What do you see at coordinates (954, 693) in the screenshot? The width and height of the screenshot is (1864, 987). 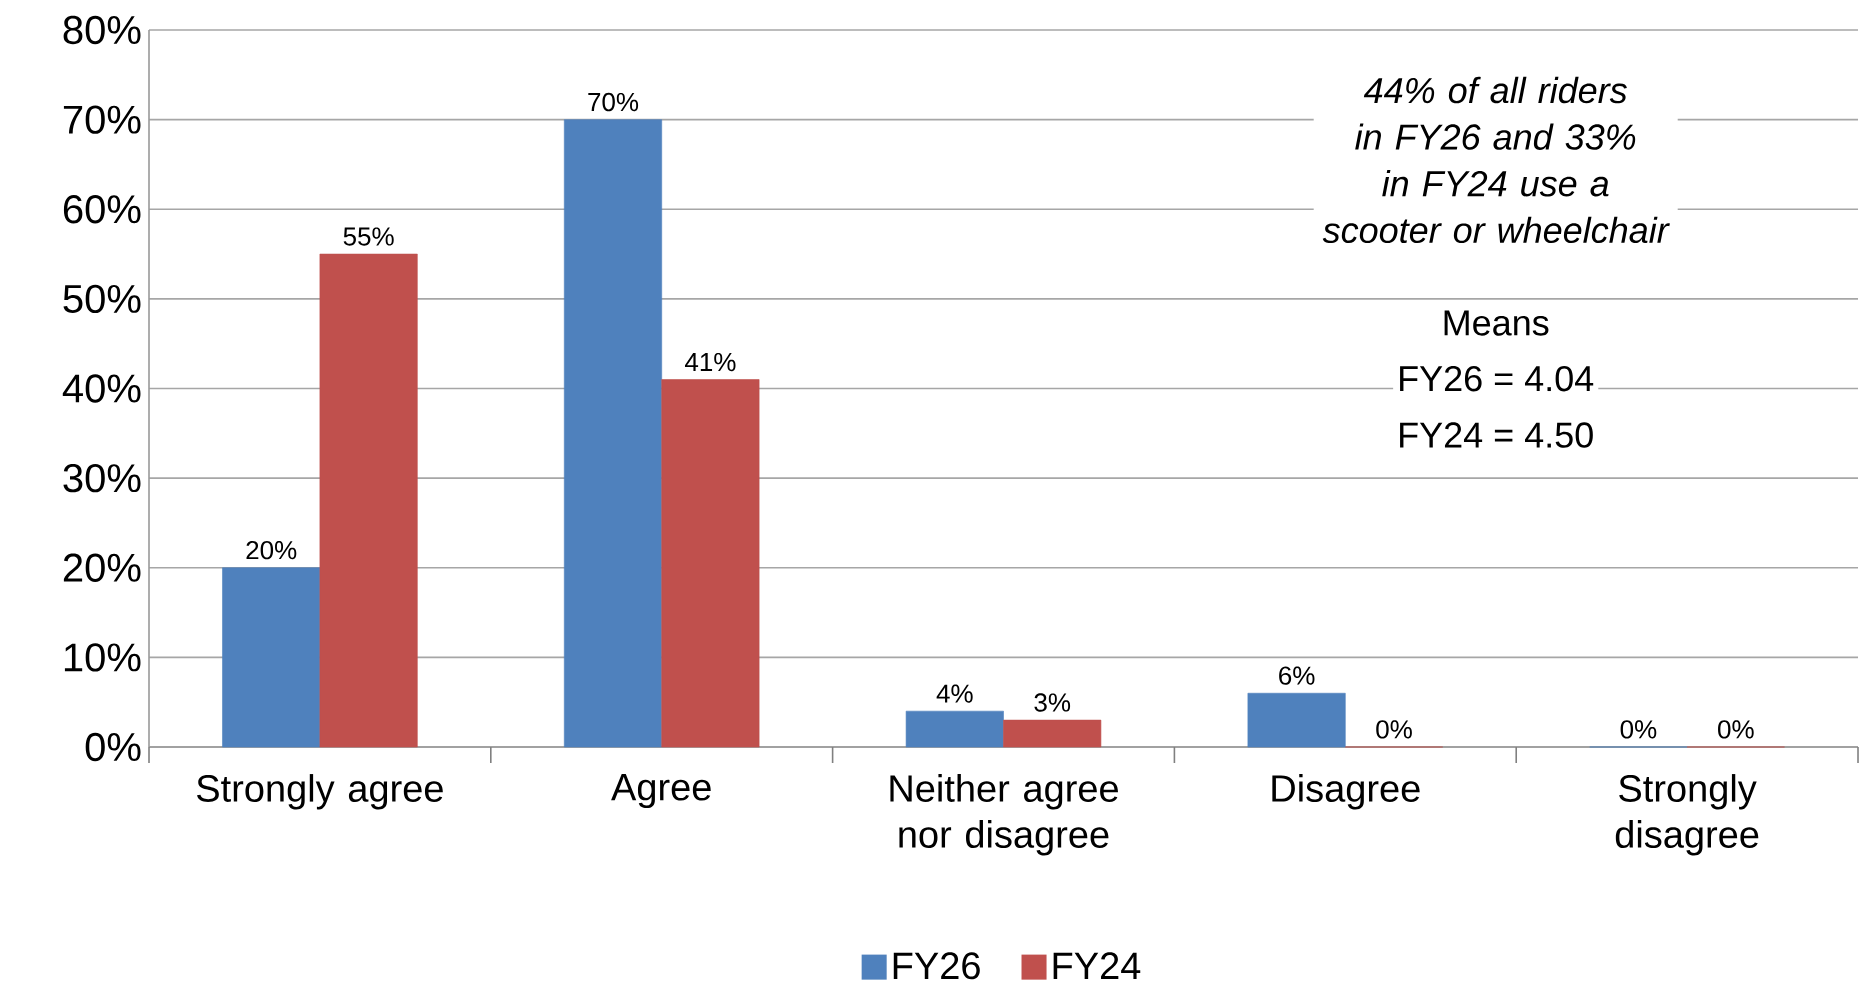 I see `data-label: 4%` at bounding box center [954, 693].